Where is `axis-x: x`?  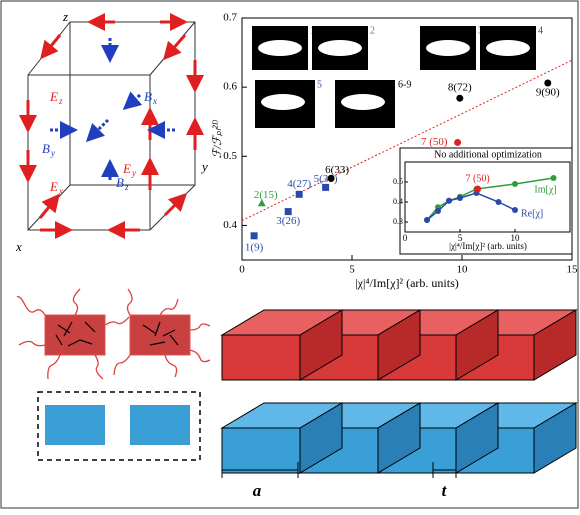
axis-x: x is located at coordinates (18, 246).